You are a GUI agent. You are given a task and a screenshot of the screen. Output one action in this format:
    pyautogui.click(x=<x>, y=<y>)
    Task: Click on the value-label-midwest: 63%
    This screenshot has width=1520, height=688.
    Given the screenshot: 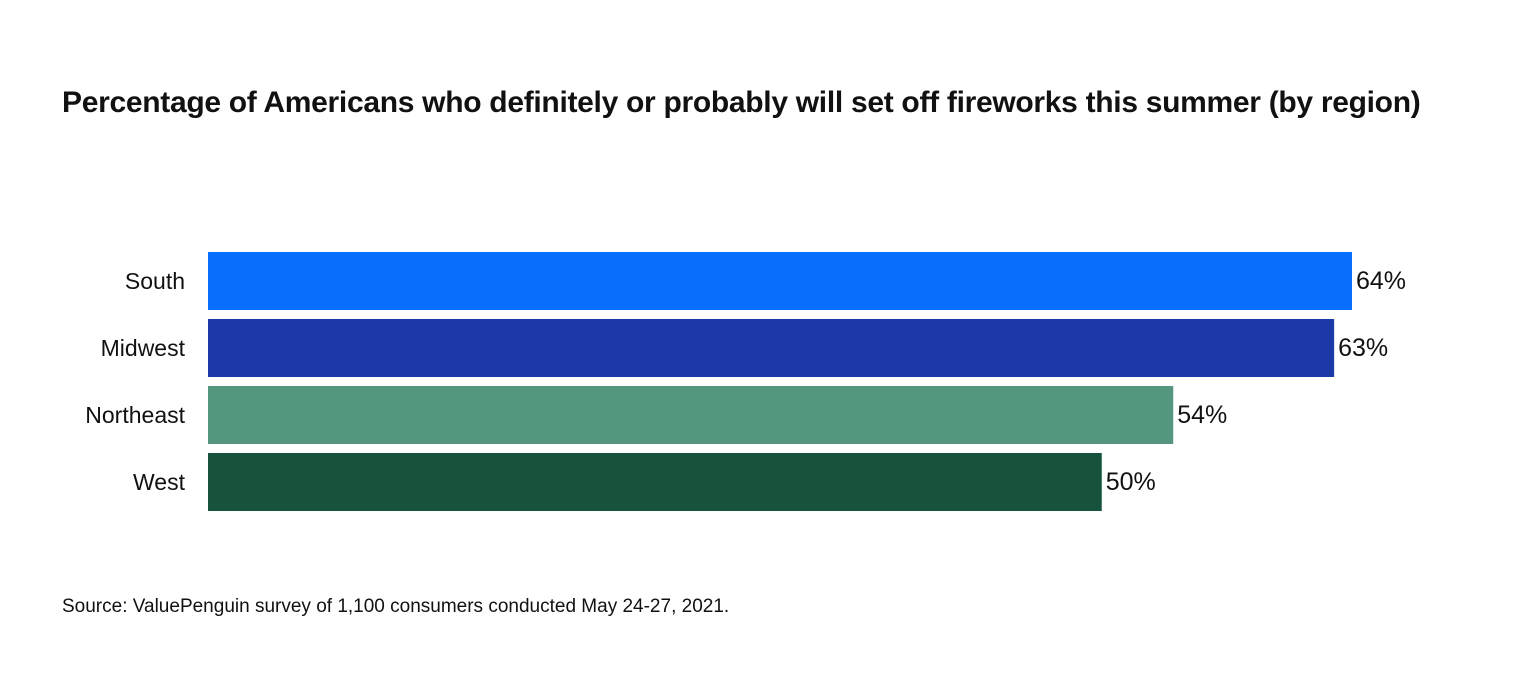 What is the action you would take?
    pyautogui.click(x=1363, y=348)
    